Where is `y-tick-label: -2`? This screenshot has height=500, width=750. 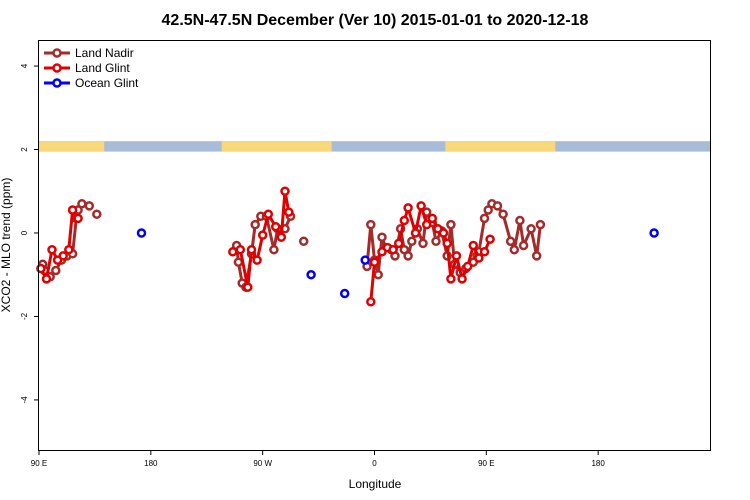
y-tick-label: -2 is located at coordinates (24, 316).